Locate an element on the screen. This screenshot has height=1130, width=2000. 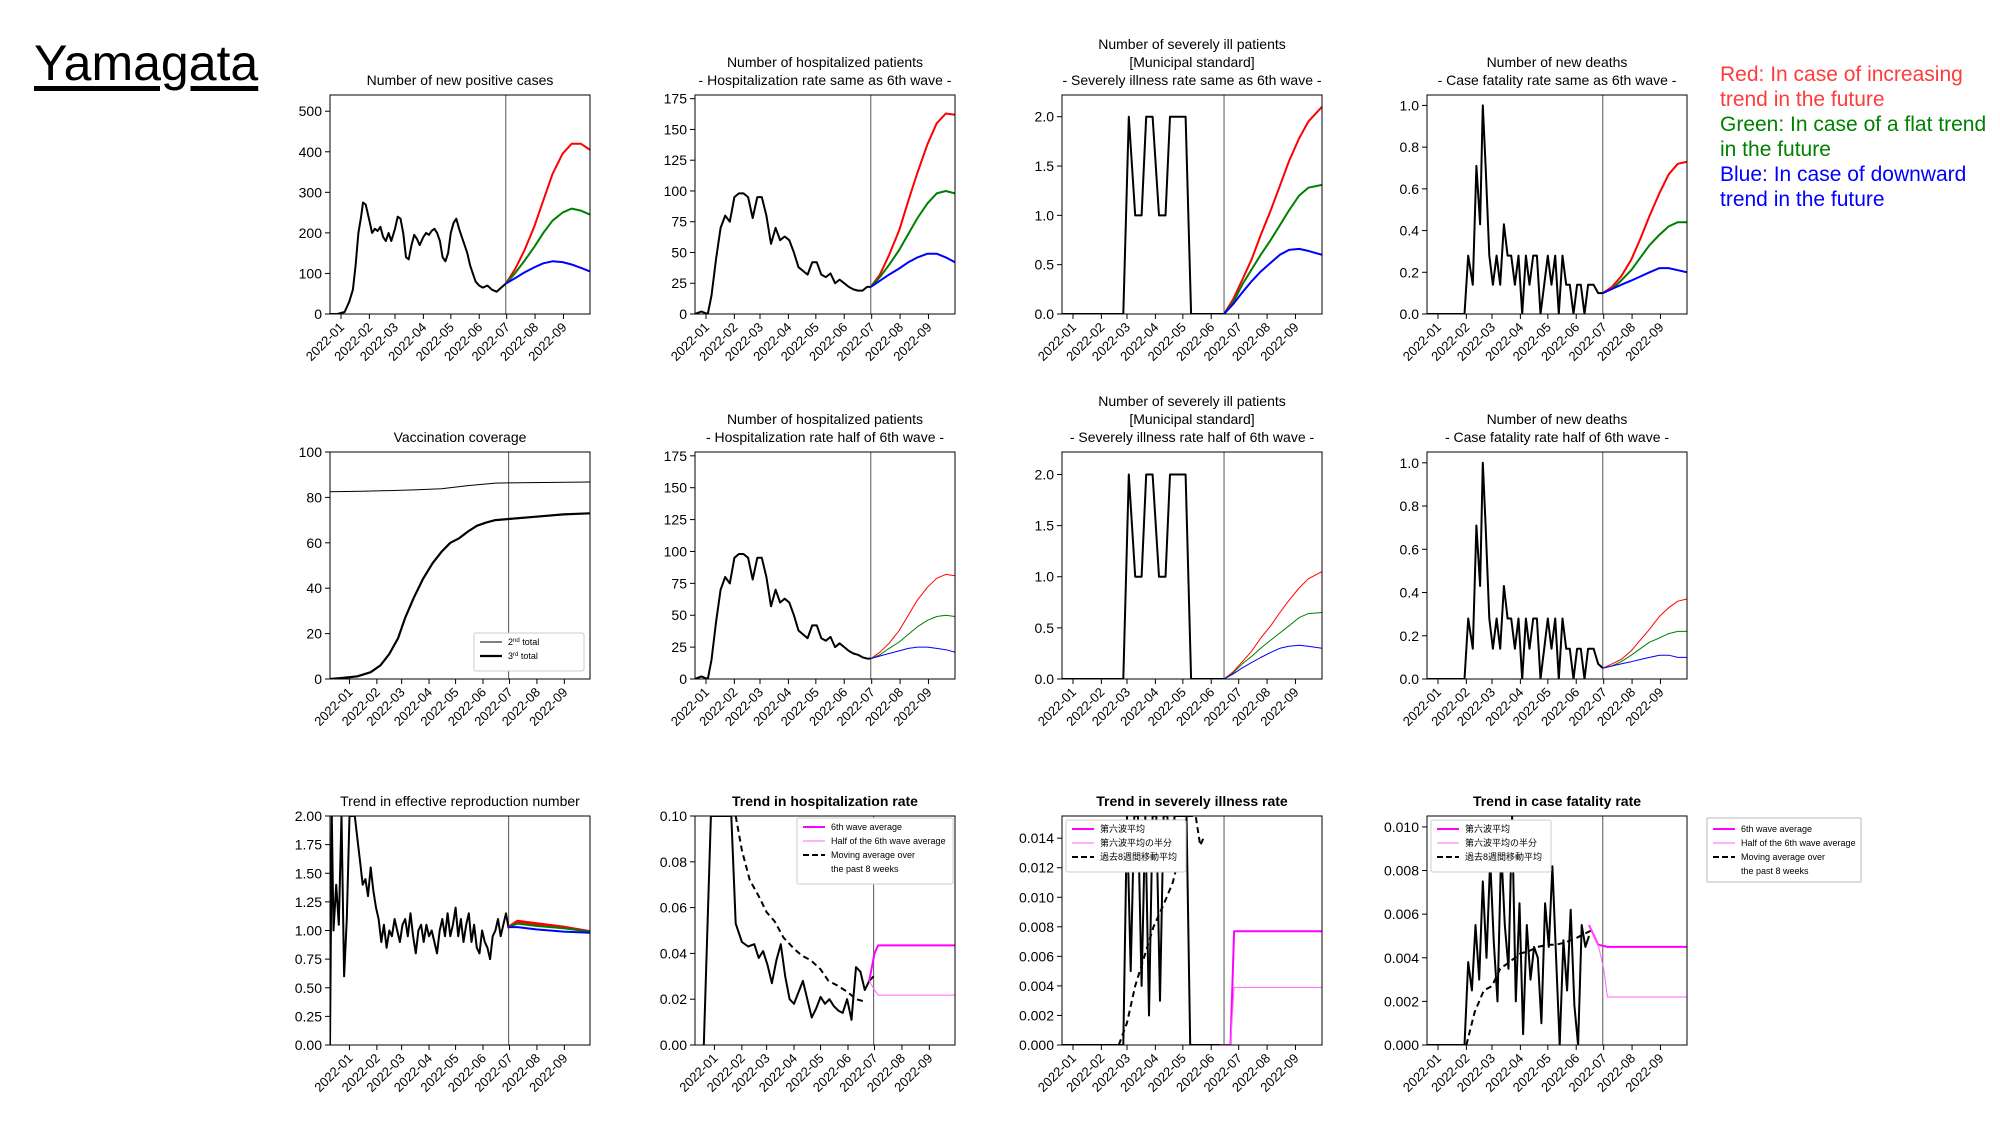
chart-title: Number of new deaths is located at coordinates (1557, 419).